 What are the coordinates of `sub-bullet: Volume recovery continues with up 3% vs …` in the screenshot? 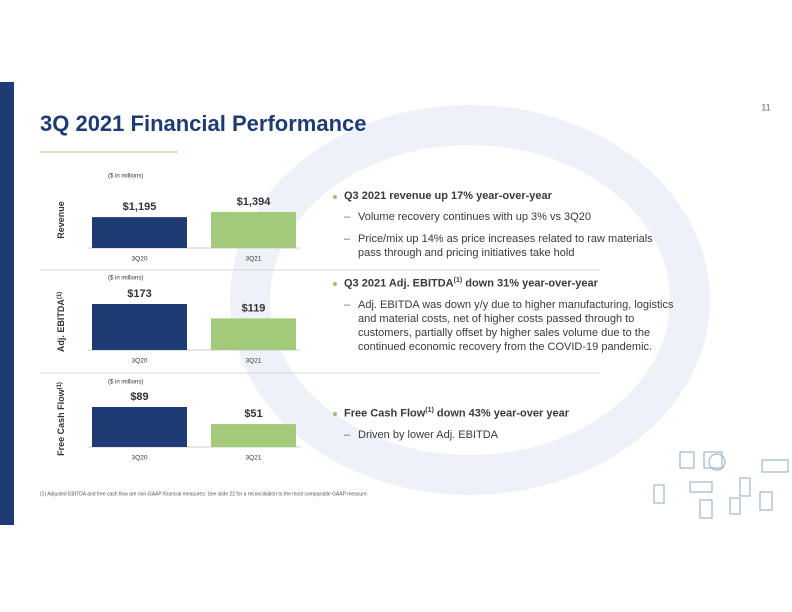 It's located at (505, 217).